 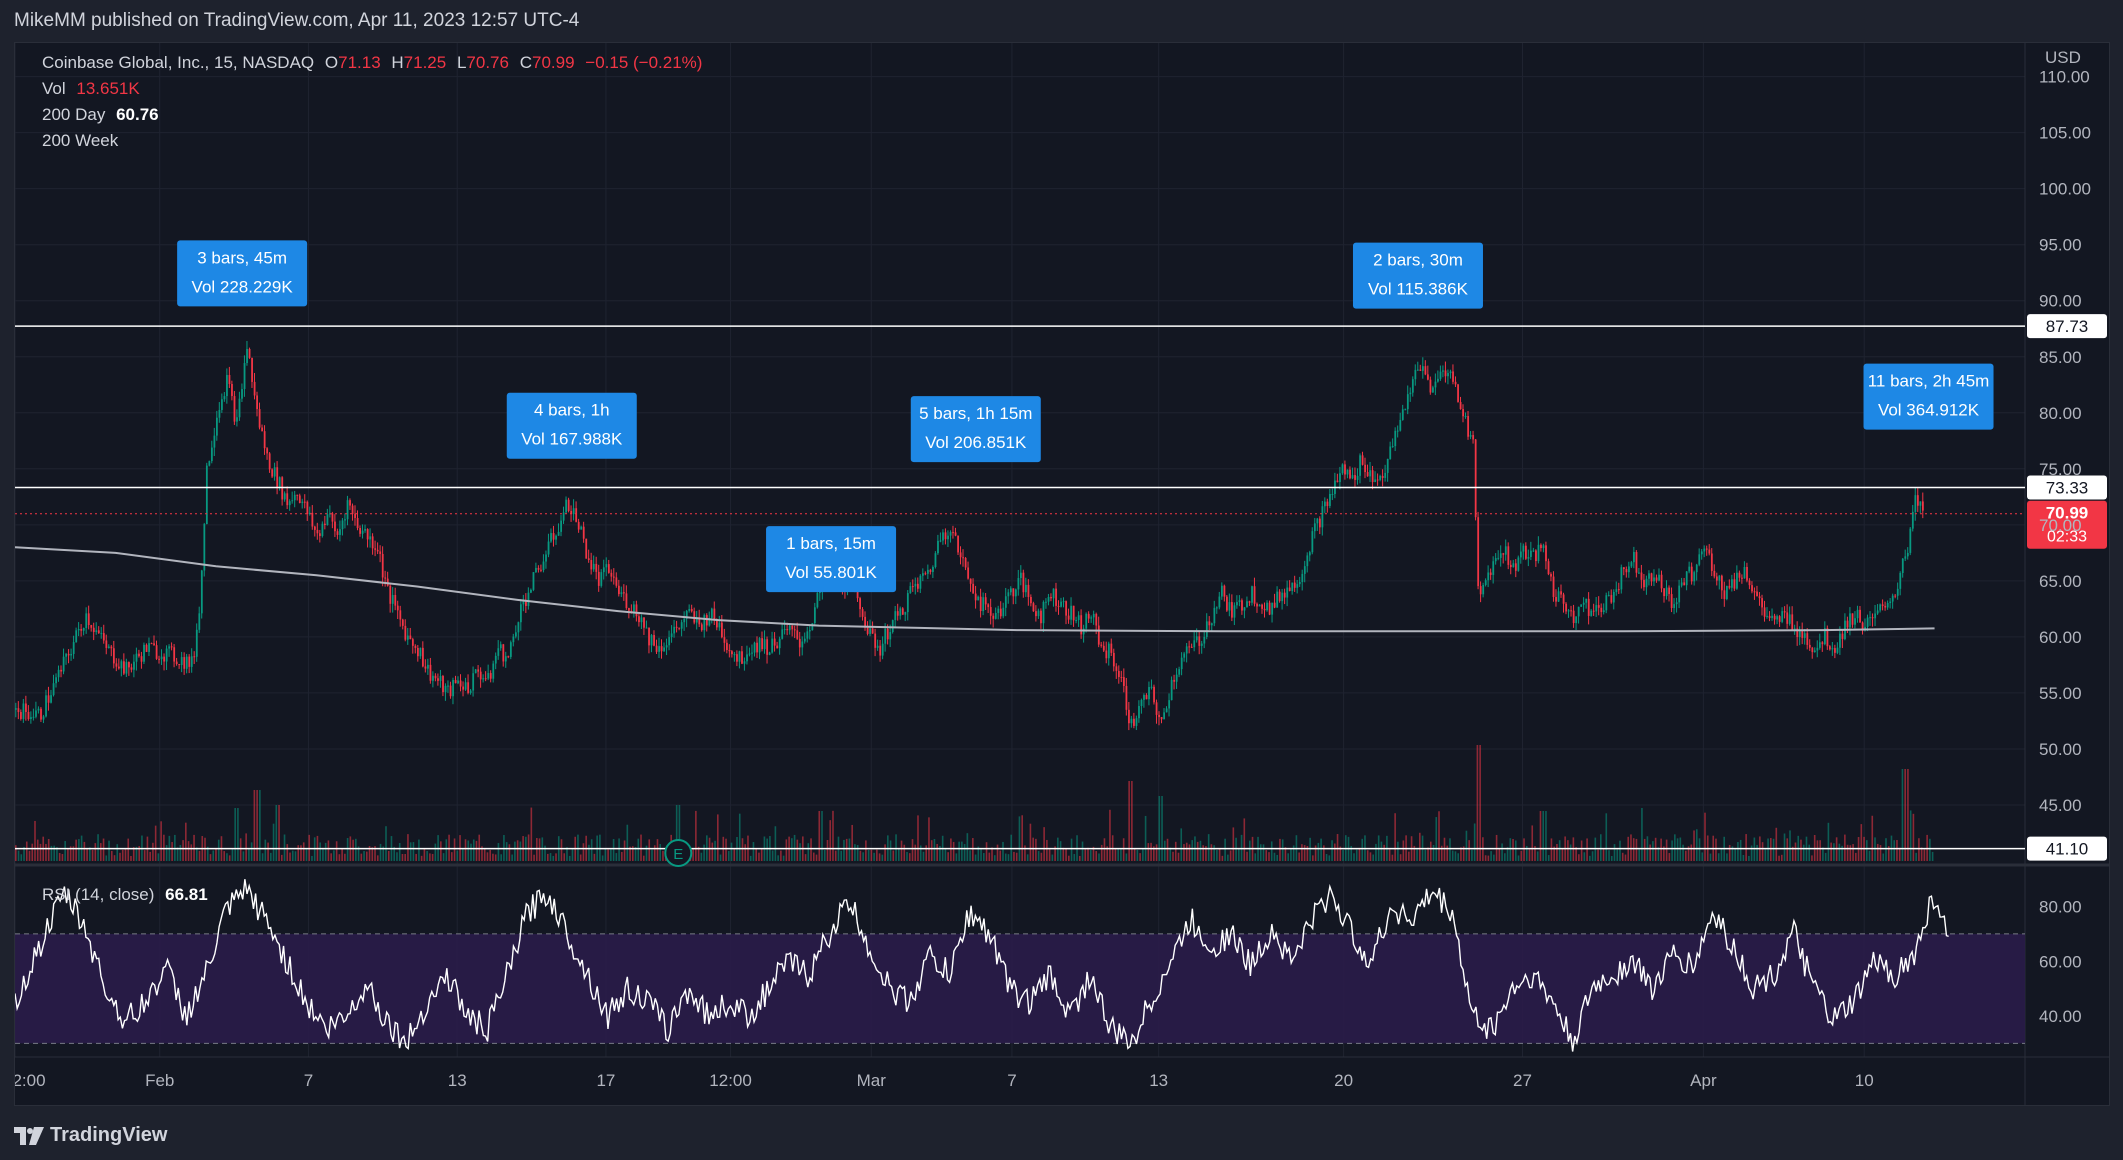 I want to click on legend-200day-row: 200 Day 60.76, so click(x=100, y=115).